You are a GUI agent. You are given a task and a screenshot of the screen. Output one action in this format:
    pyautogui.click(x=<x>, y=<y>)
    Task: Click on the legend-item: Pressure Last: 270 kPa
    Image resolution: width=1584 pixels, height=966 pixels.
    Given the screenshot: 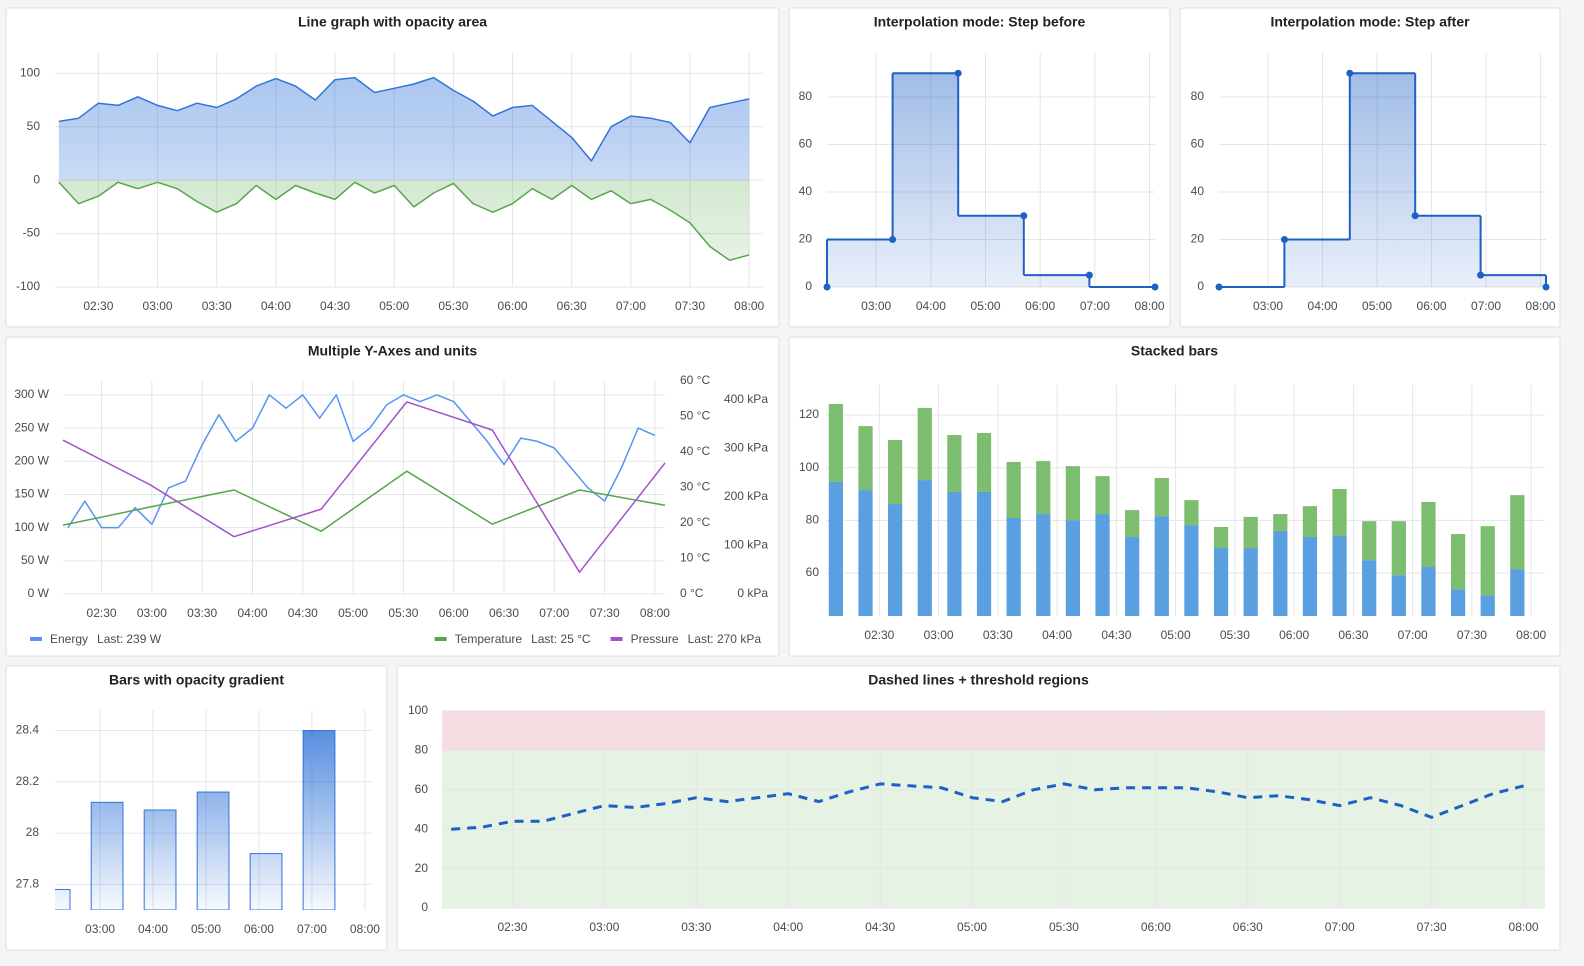 What is the action you would take?
    pyautogui.click(x=686, y=639)
    